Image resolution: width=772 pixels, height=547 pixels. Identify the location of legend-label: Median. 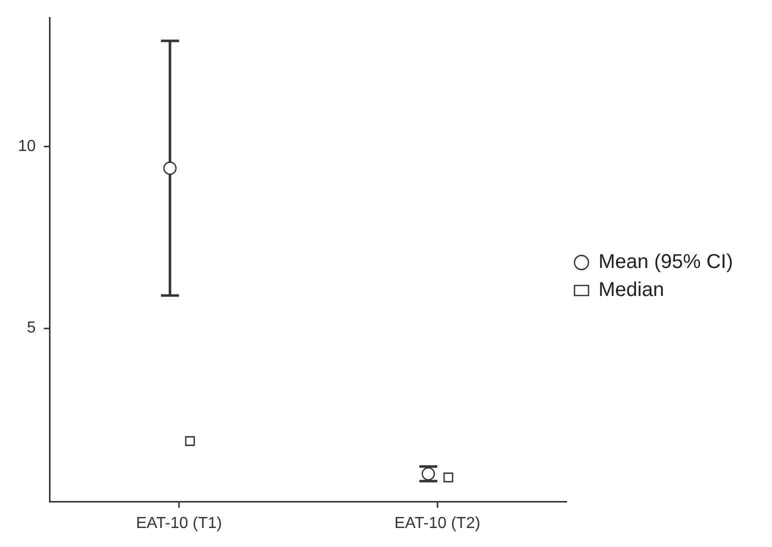
(648, 290).